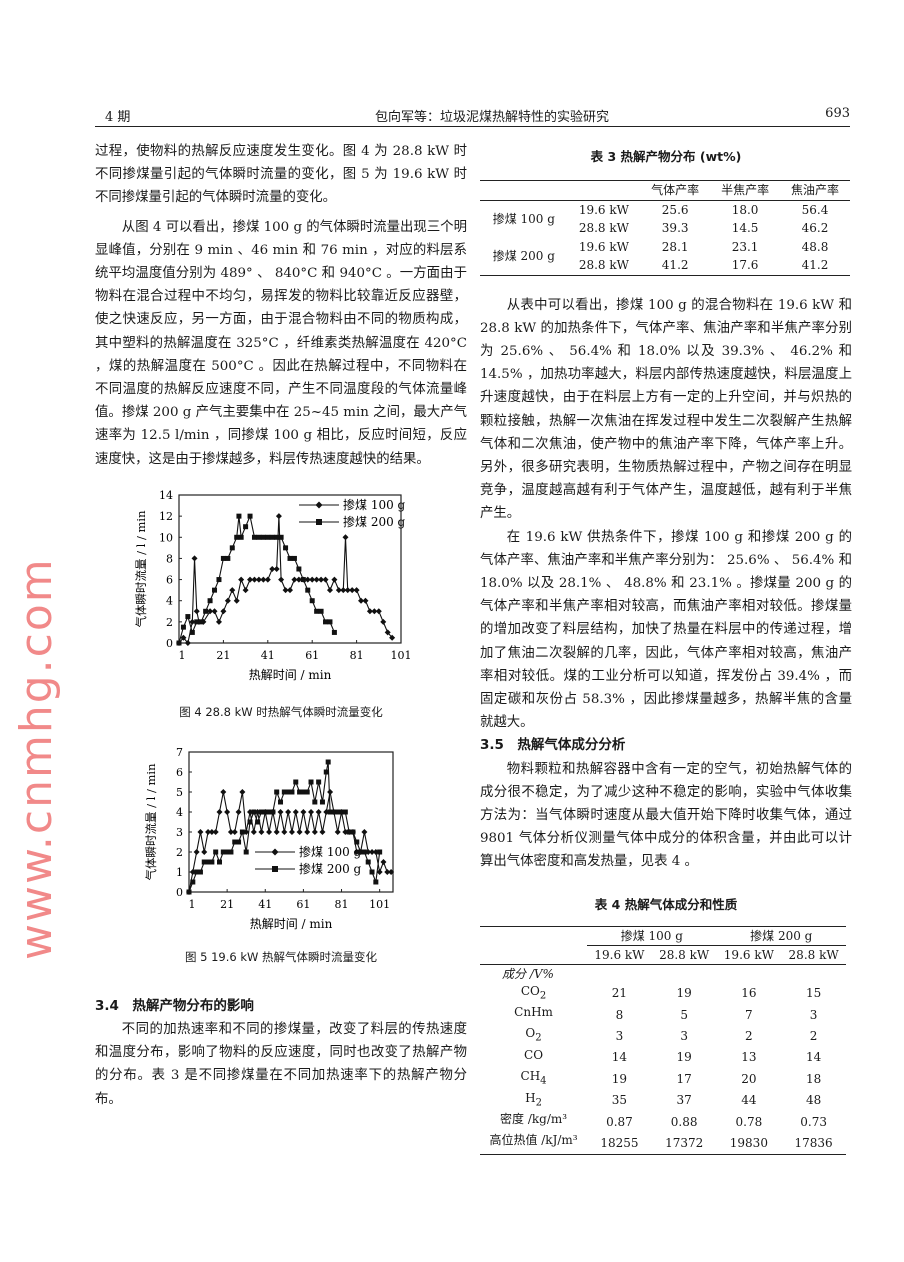 This screenshot has height=1262, width=904. Describe the element at coordinates (663, 1057) in the screenshot. I see `table-row: CO 14 19 13 14` at that location.